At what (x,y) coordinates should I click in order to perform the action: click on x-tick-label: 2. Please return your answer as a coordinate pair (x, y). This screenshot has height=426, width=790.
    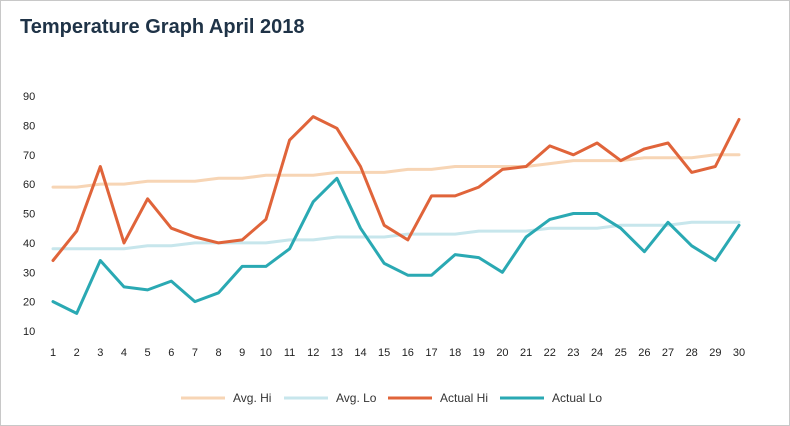
    Looking at the image, I should click on (77, 353).